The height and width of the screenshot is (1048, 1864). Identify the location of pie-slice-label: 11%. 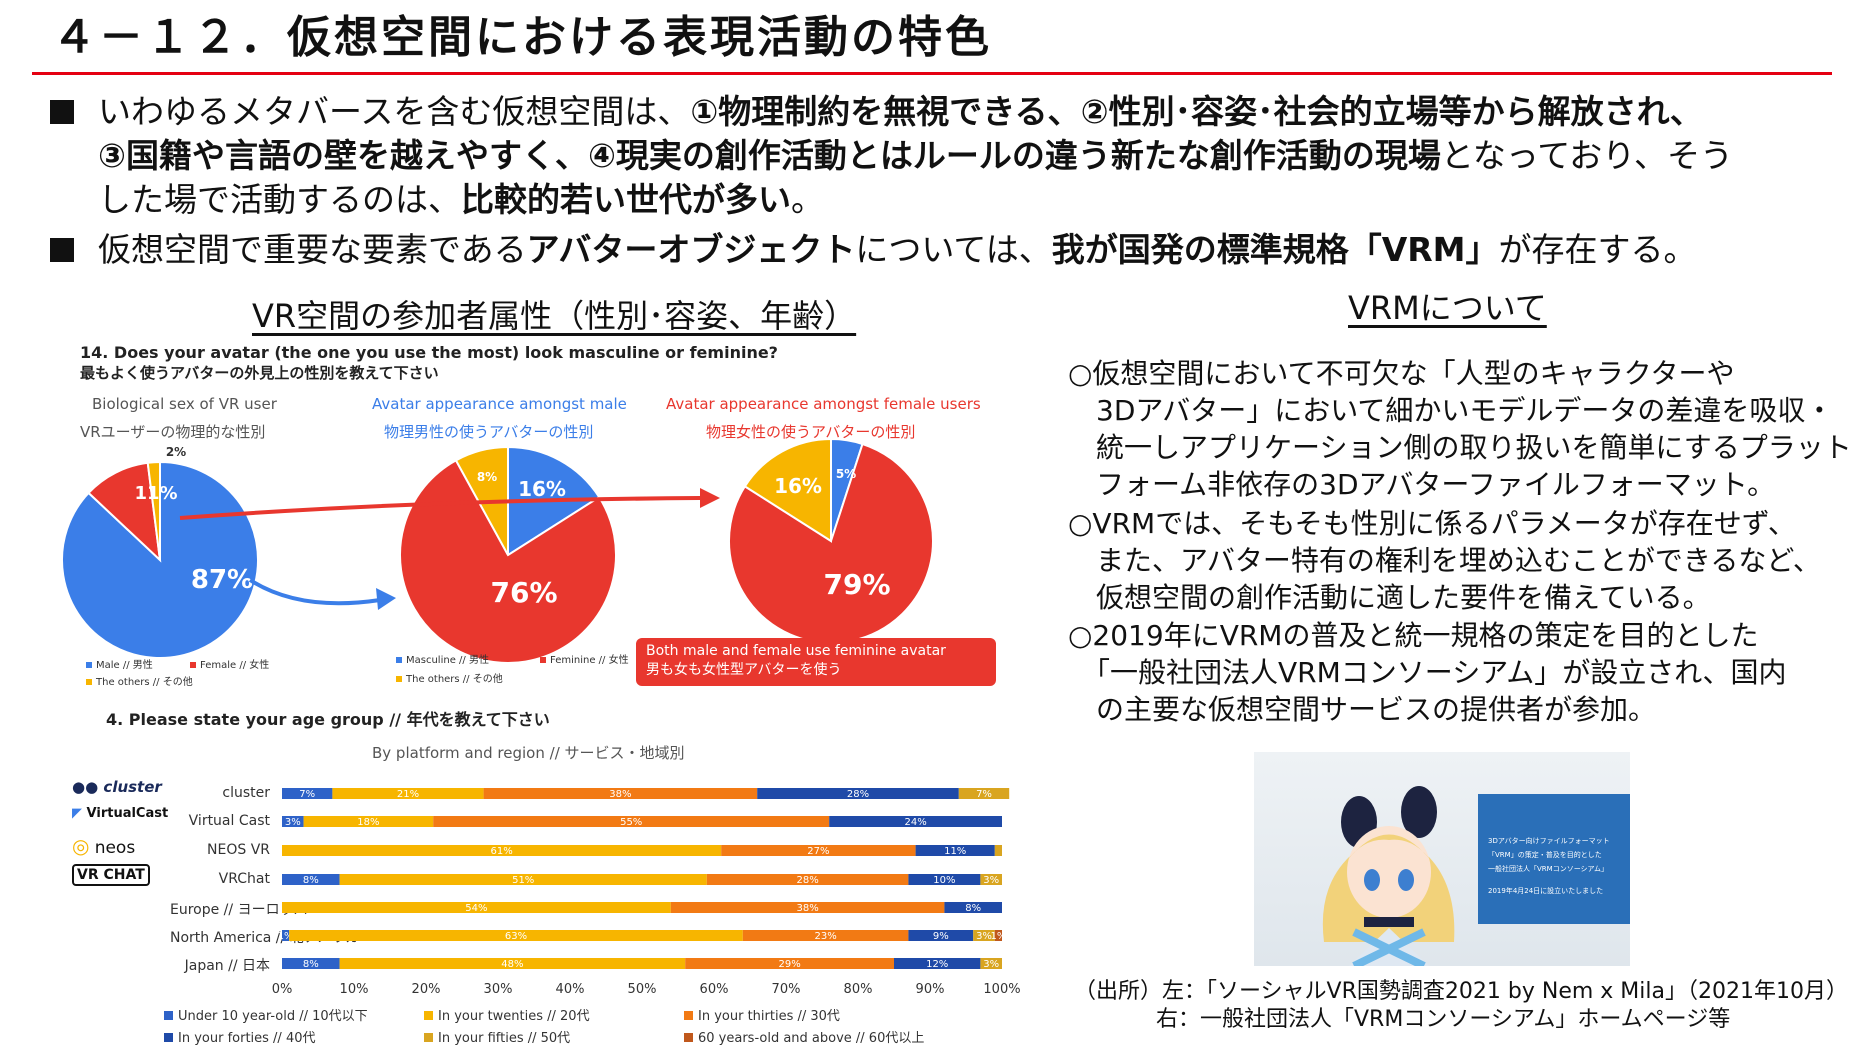
(155, 493).